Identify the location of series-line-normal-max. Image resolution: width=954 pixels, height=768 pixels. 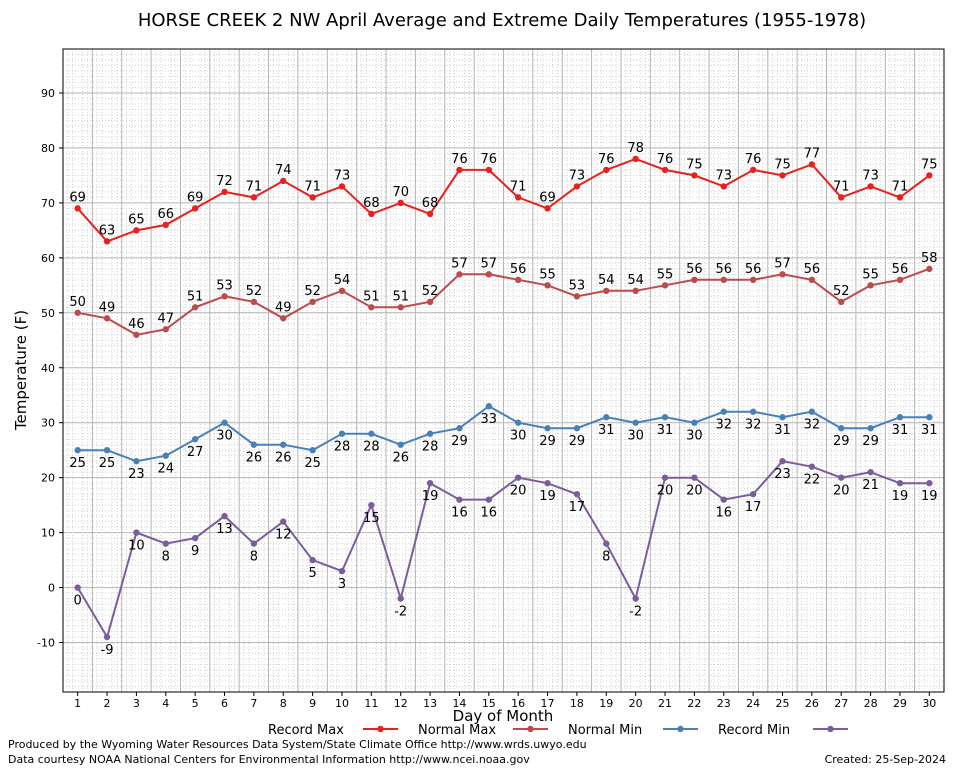
(503, 301).